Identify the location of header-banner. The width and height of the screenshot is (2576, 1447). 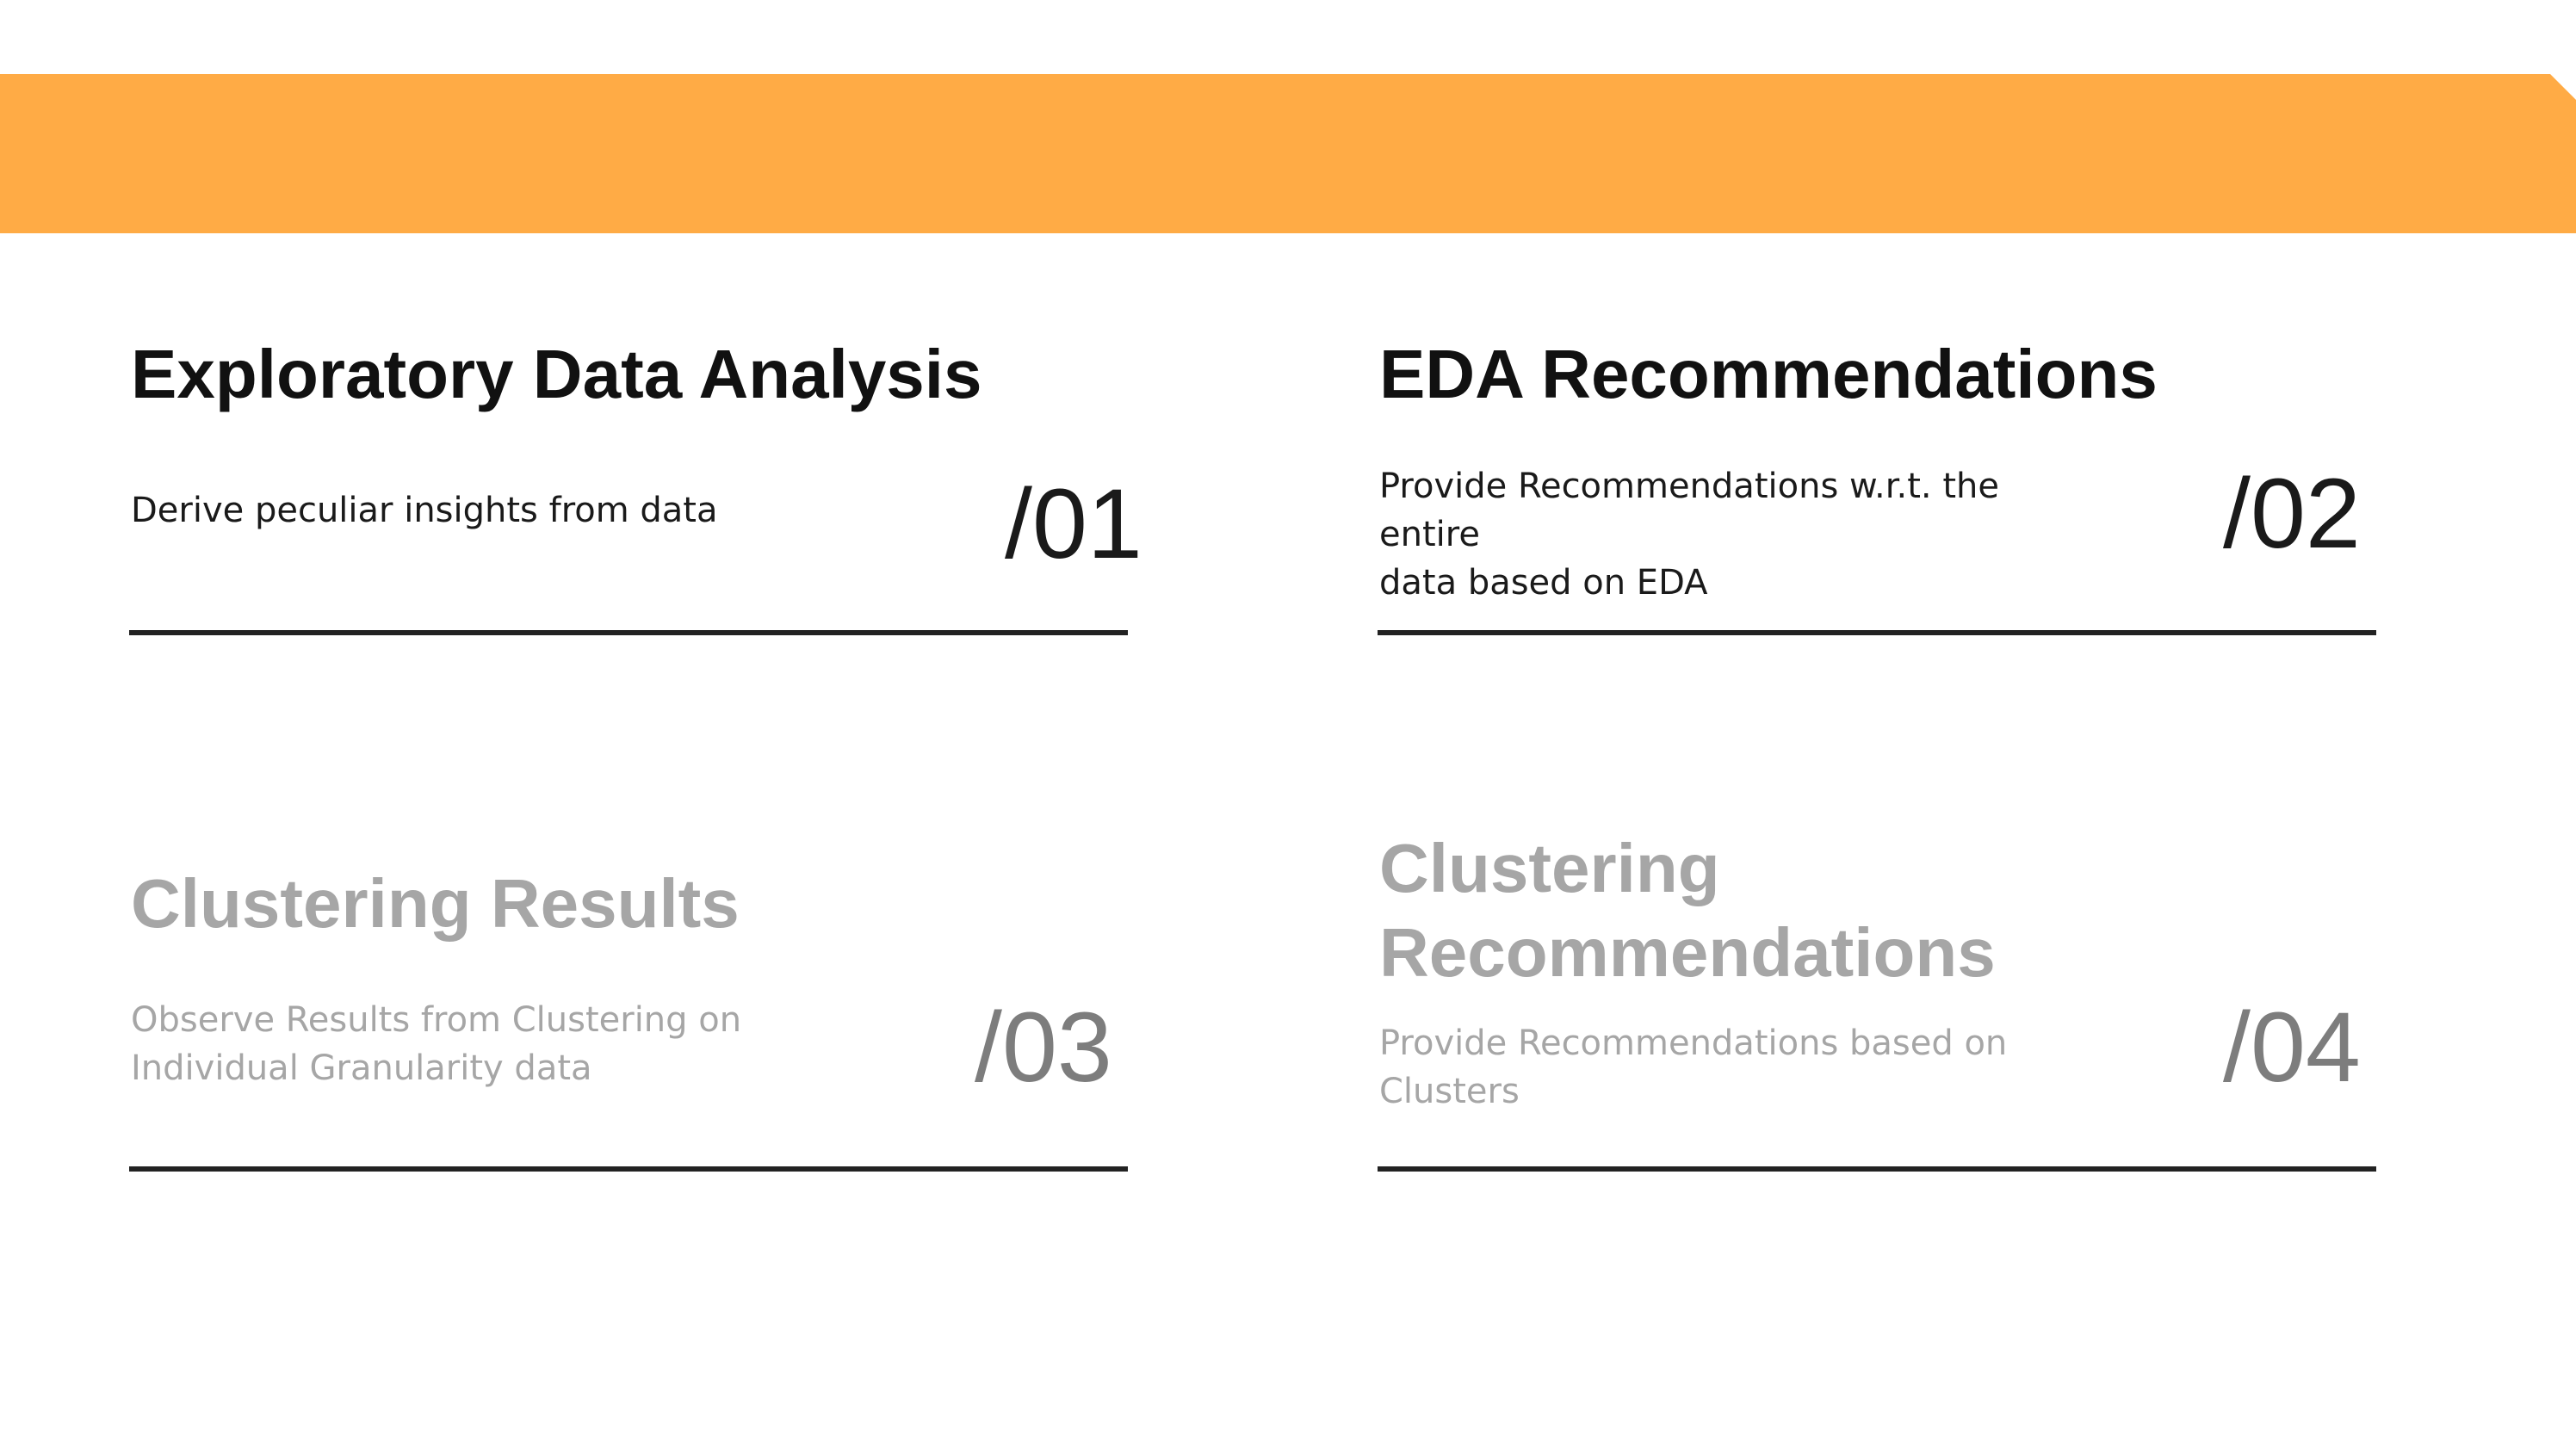
(1288, 153).